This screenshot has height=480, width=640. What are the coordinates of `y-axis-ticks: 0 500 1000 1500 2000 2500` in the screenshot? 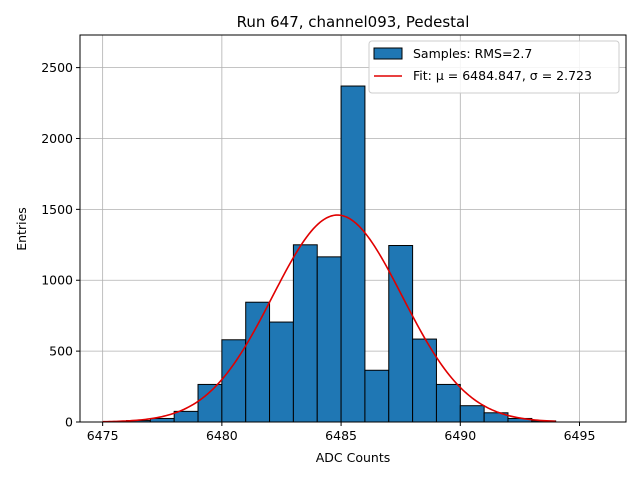 It's located at (60, 245).